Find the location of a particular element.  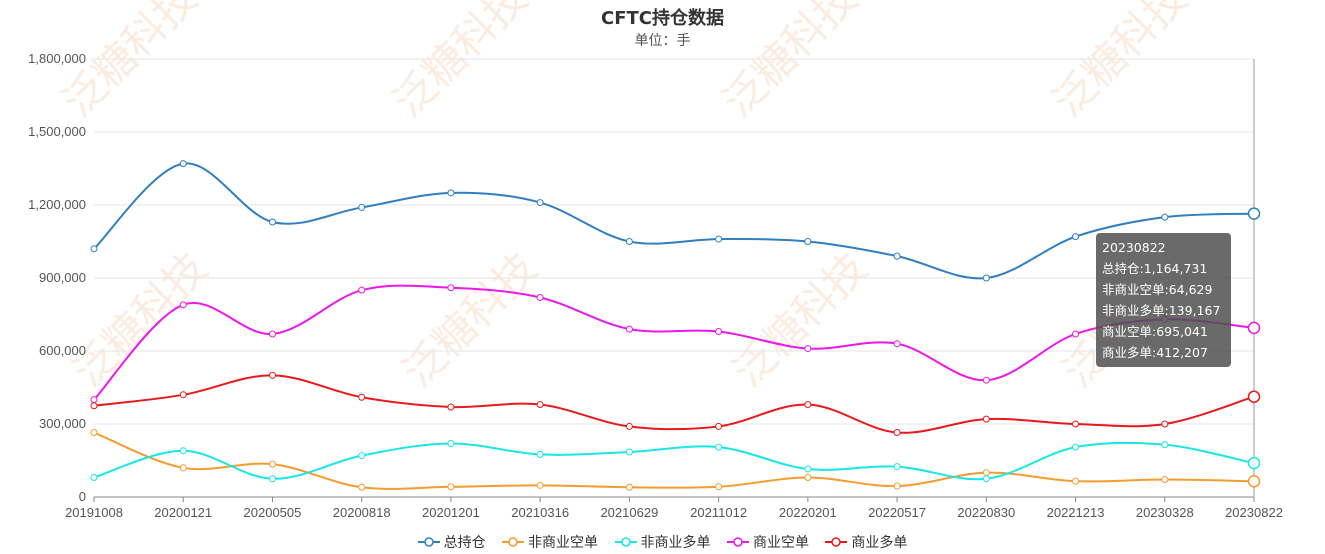

y-tick-label: 600,000 is located at coordinates (62, 350).